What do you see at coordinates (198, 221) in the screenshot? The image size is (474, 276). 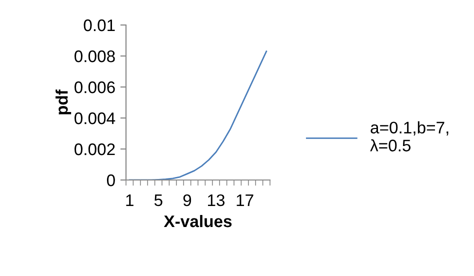 I see `x-axis-title: X-values` at bounding box center [198, 221].